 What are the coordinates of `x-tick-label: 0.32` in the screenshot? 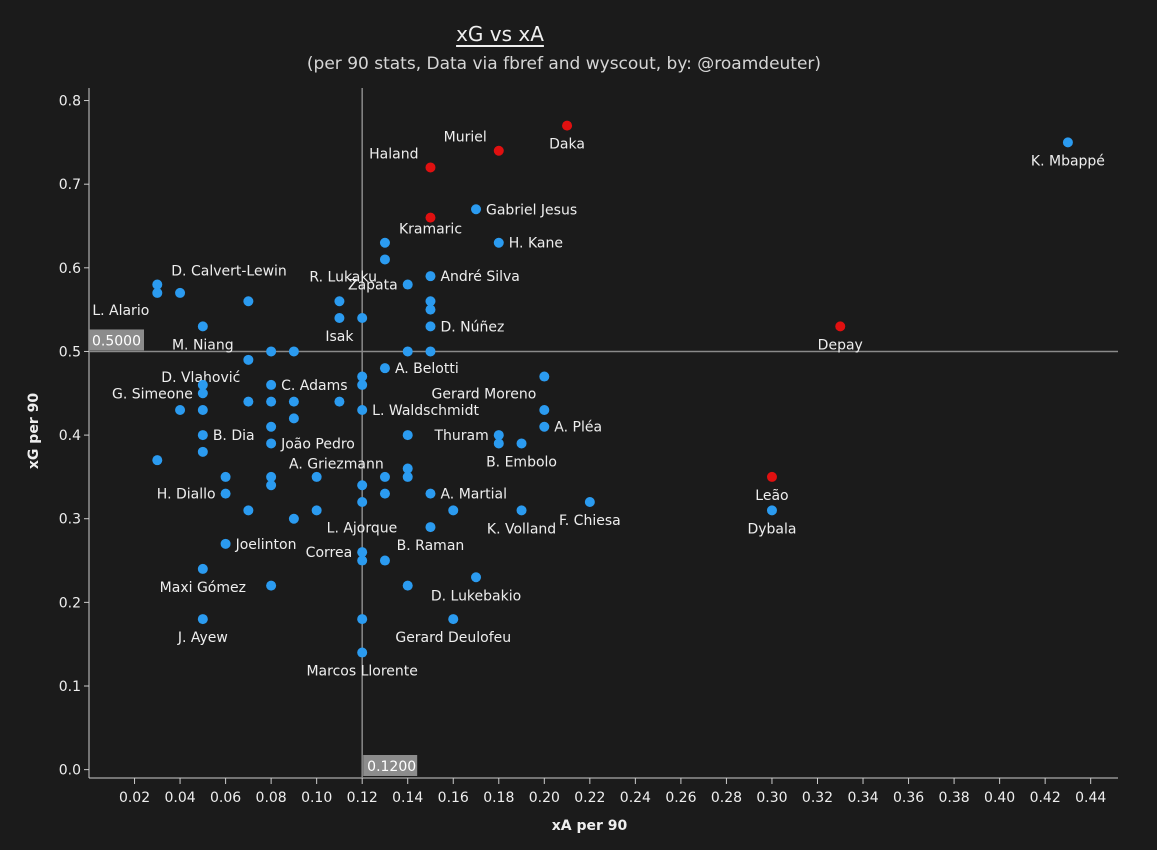 It's located at (817, 798).